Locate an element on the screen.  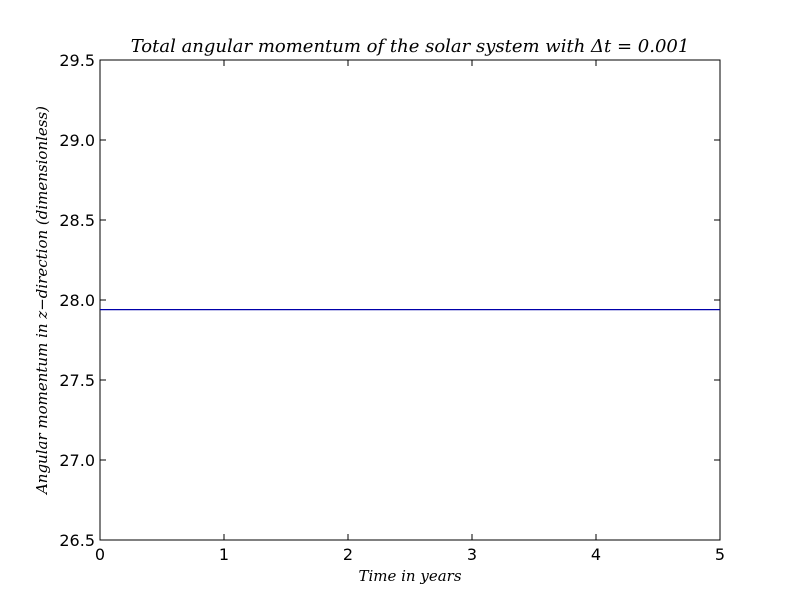
x-tick-label: 4 is located at coordinates (596, 554).